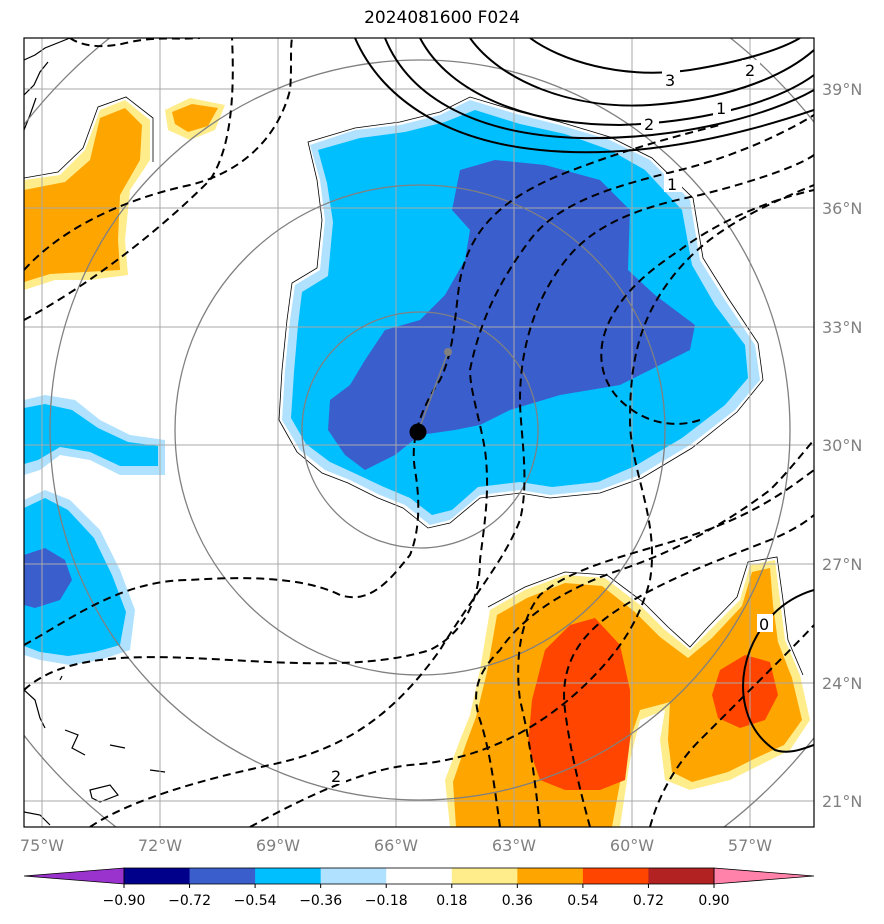 The height and width of the screenshot is (924, 884). I want to click on lat-label: 24°N, so click(842, 683).